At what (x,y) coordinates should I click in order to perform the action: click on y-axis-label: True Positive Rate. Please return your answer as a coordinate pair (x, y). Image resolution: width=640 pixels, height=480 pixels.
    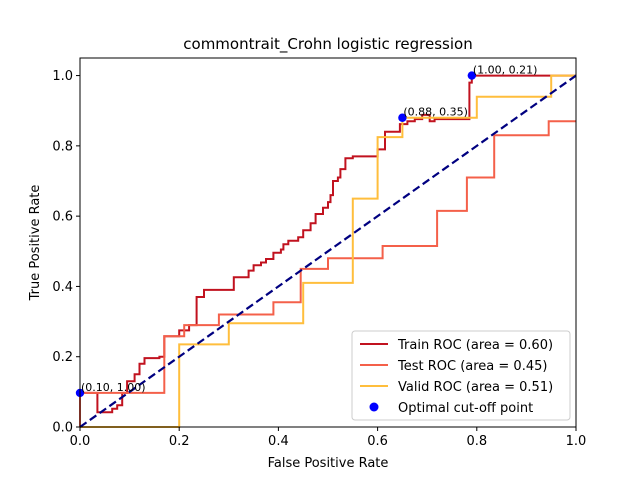
    Looking at the image, I should click on (35, 243).